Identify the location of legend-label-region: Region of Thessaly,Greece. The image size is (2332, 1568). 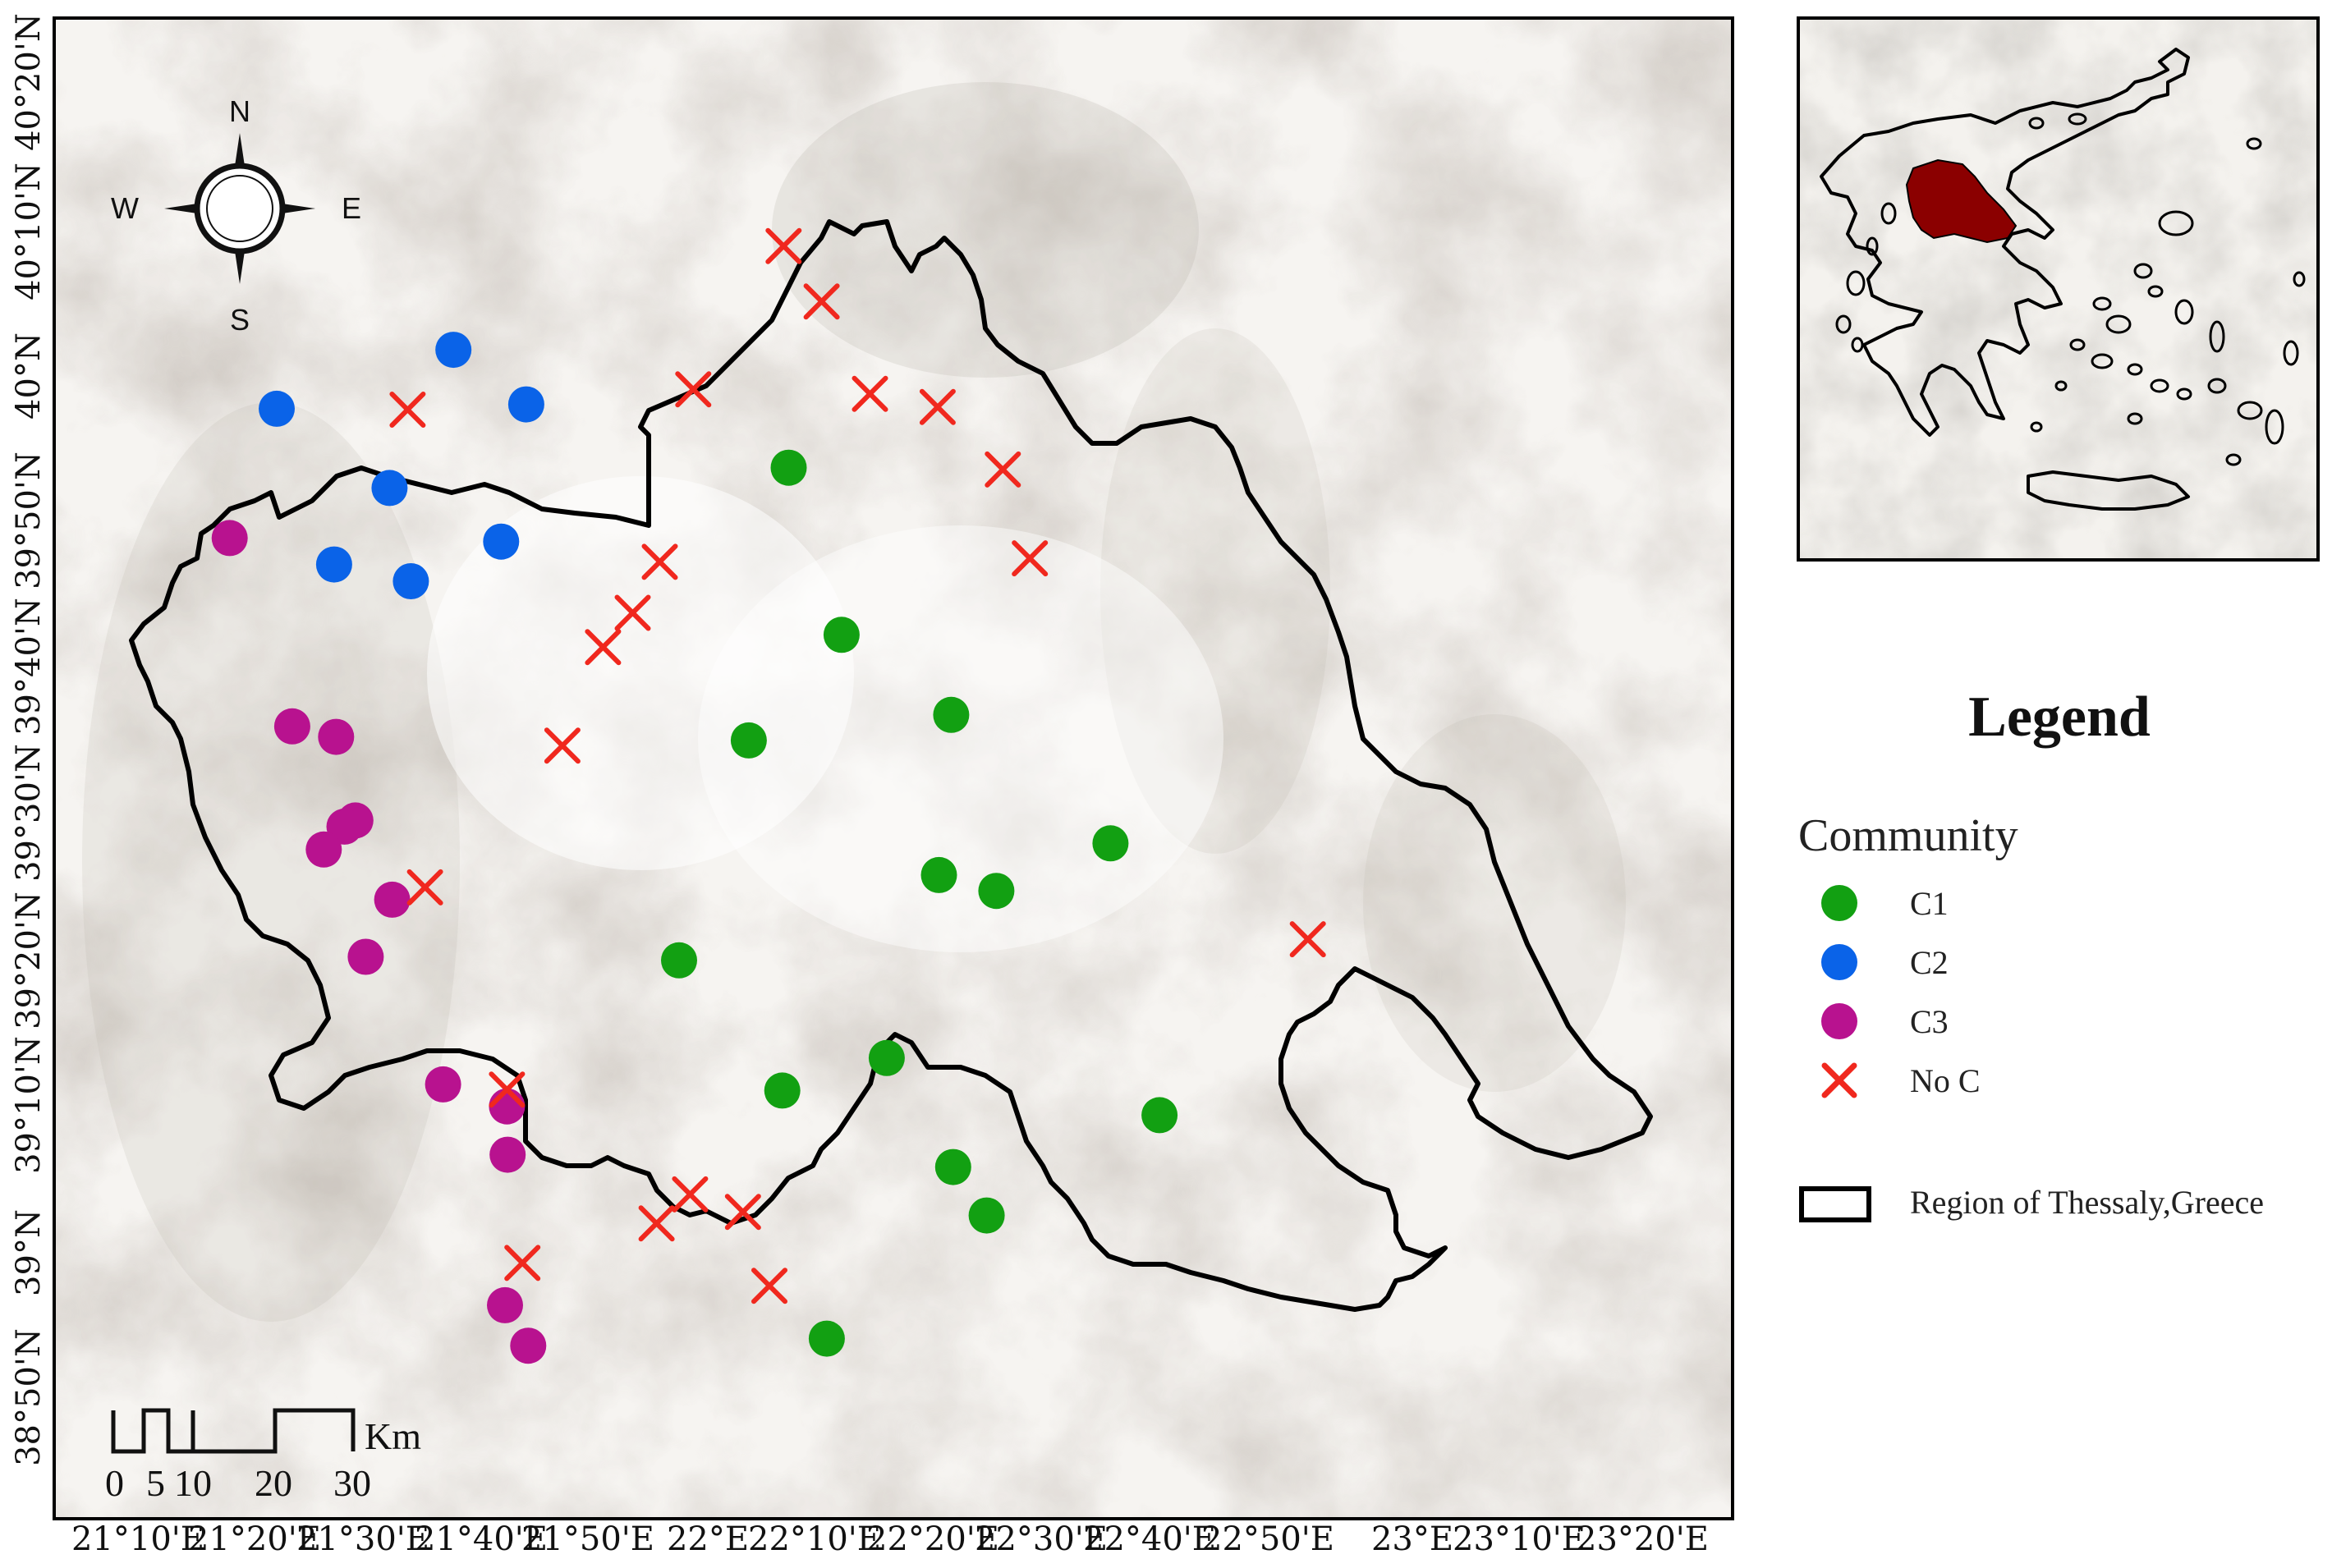
(2087, 1202).